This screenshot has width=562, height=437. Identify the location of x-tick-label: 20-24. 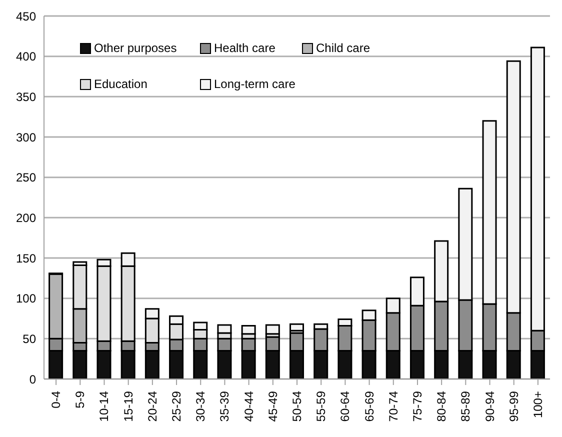
(152, 406).